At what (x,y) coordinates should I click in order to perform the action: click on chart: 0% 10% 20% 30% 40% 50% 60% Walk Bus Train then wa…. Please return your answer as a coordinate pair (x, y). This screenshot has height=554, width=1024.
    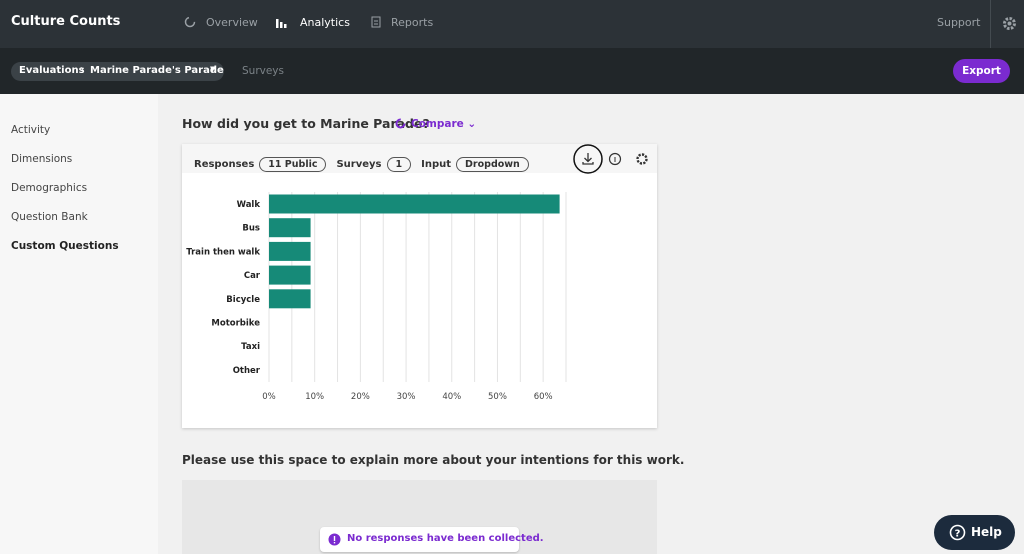
    Looking at the image, I should click on (376, 297).